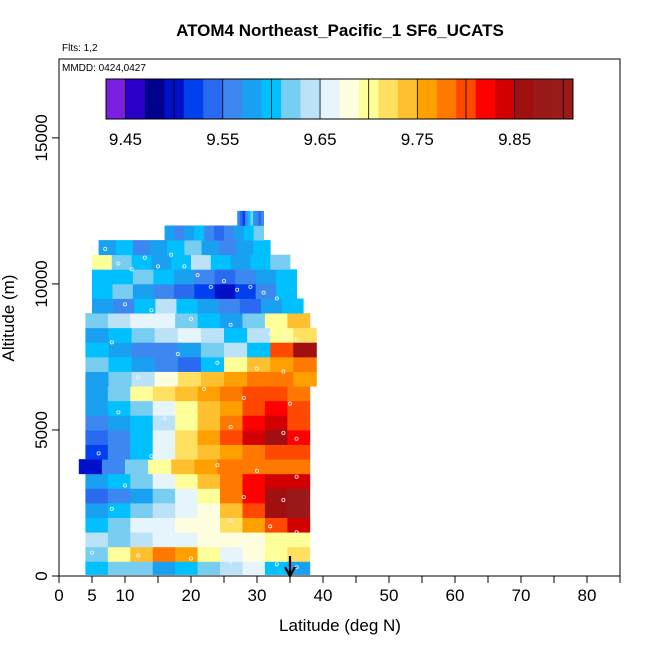 The image size is (650, 655). I want to click on chart-title: ATOM4 Northeast_Pacific_1 SF6_UCATS, so click(340, 30).